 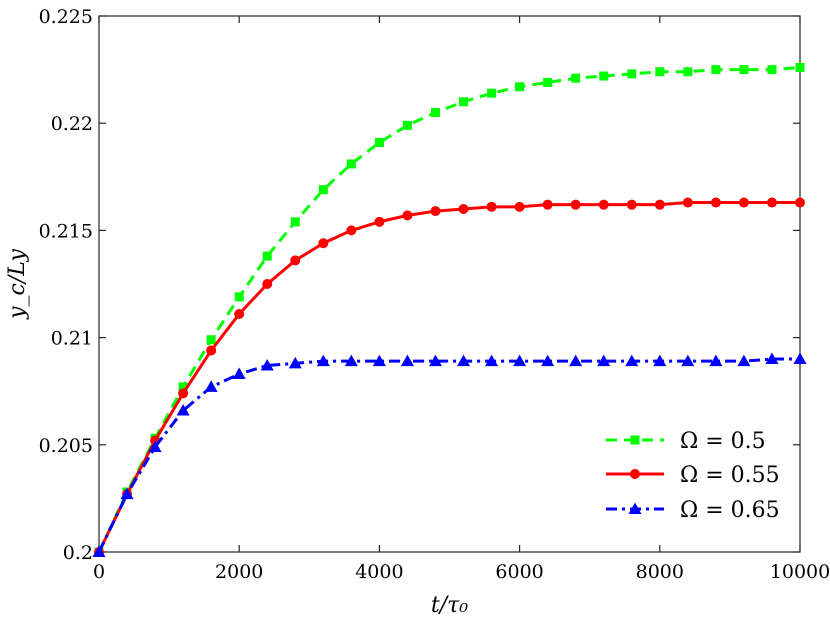 I want to click on x-tick-label: 10000, so click(x=800, y=572).